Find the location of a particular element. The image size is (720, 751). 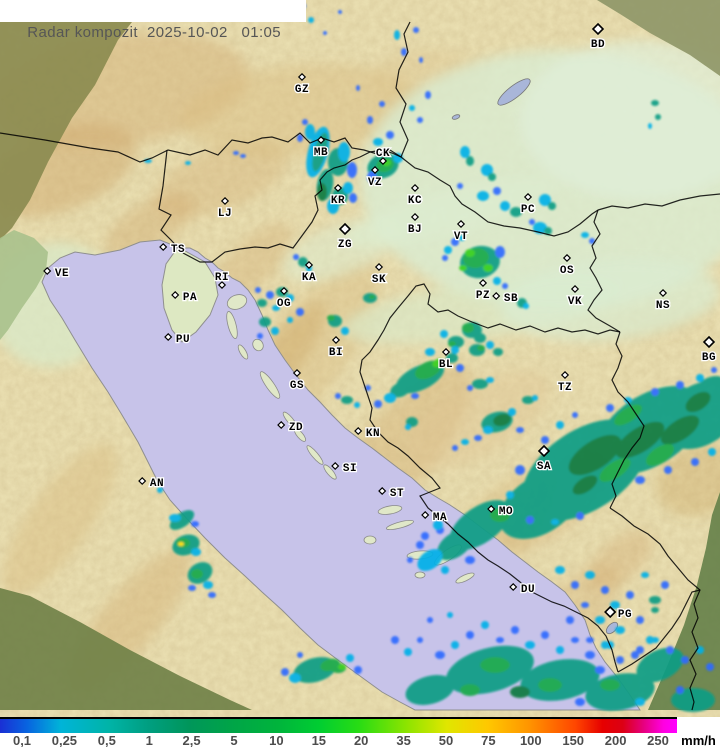

city-label: CK is located at coordinates (383, 154).